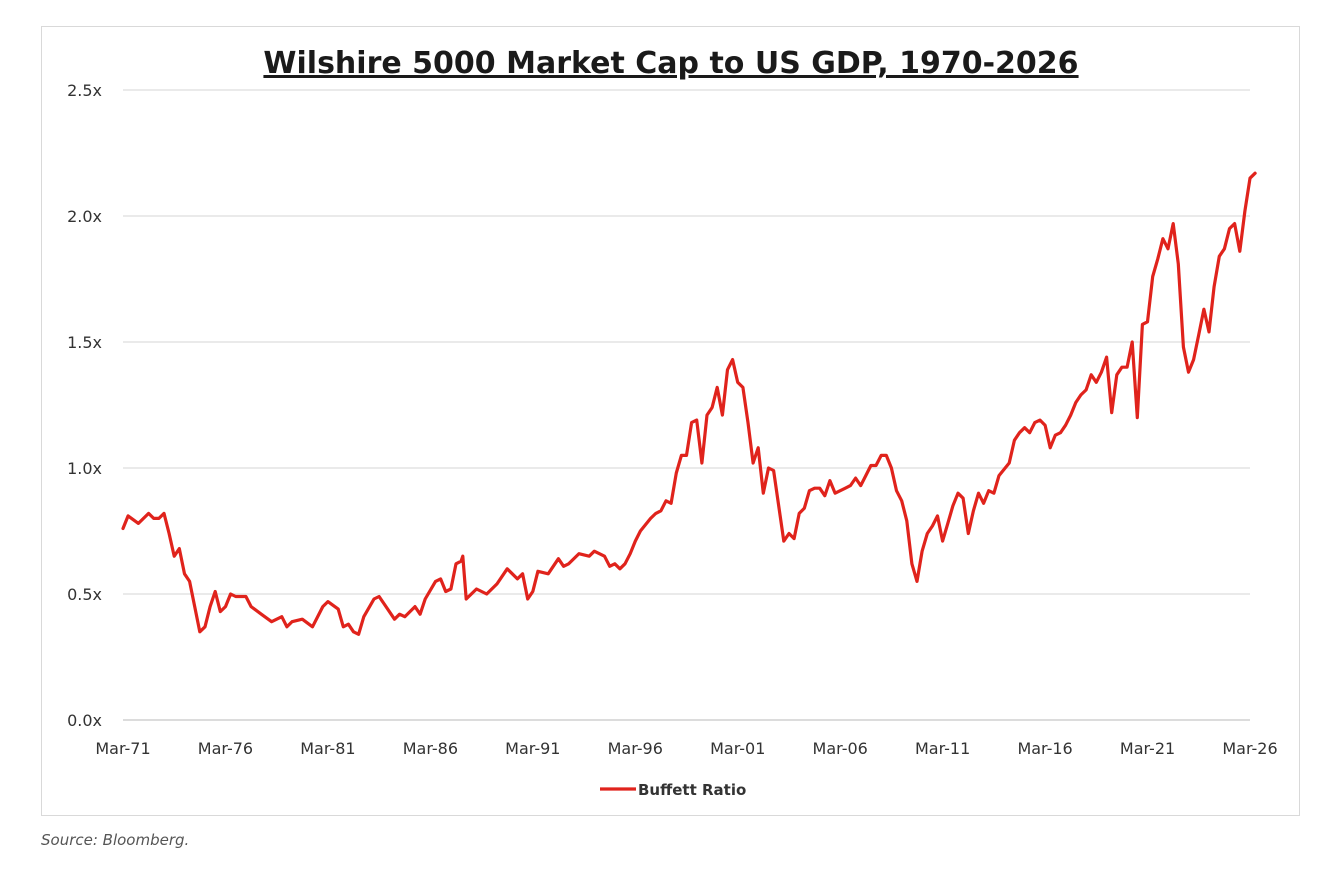  What do you see at coordinates (327, 748) in the screenshot?
I see `x-tick-label: Mar-81` at bounding box center [327, 748].